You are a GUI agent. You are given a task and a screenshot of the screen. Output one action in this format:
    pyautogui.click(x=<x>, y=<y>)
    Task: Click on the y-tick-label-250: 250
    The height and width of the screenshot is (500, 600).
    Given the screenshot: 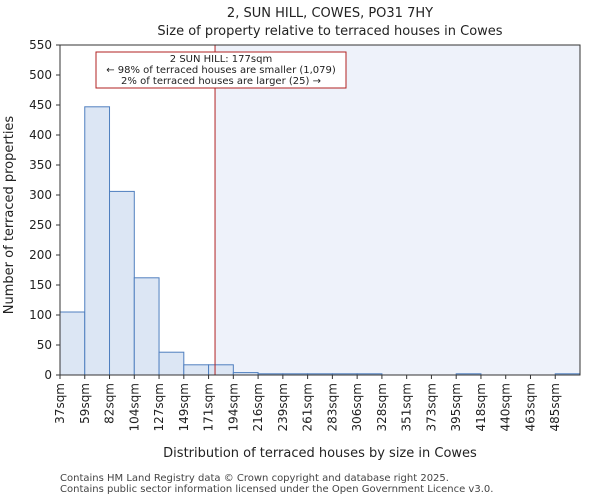 What is the action you would take?
    pyautogui.click(x=40, y=225)
    